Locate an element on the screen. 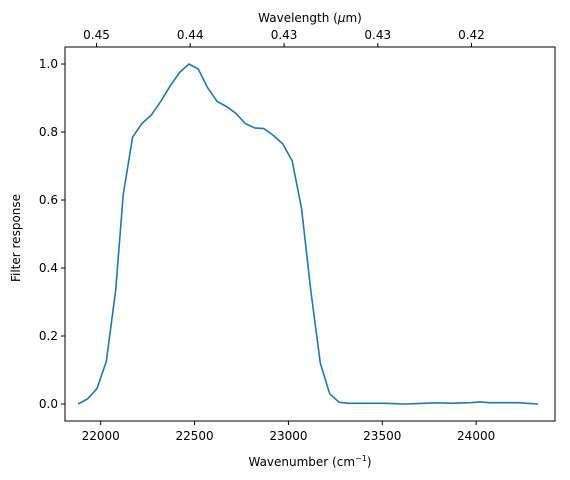 The width and height of the screenshot is (570, 480). y-tick-label: 0.8 is located at coordinates (48, 132).